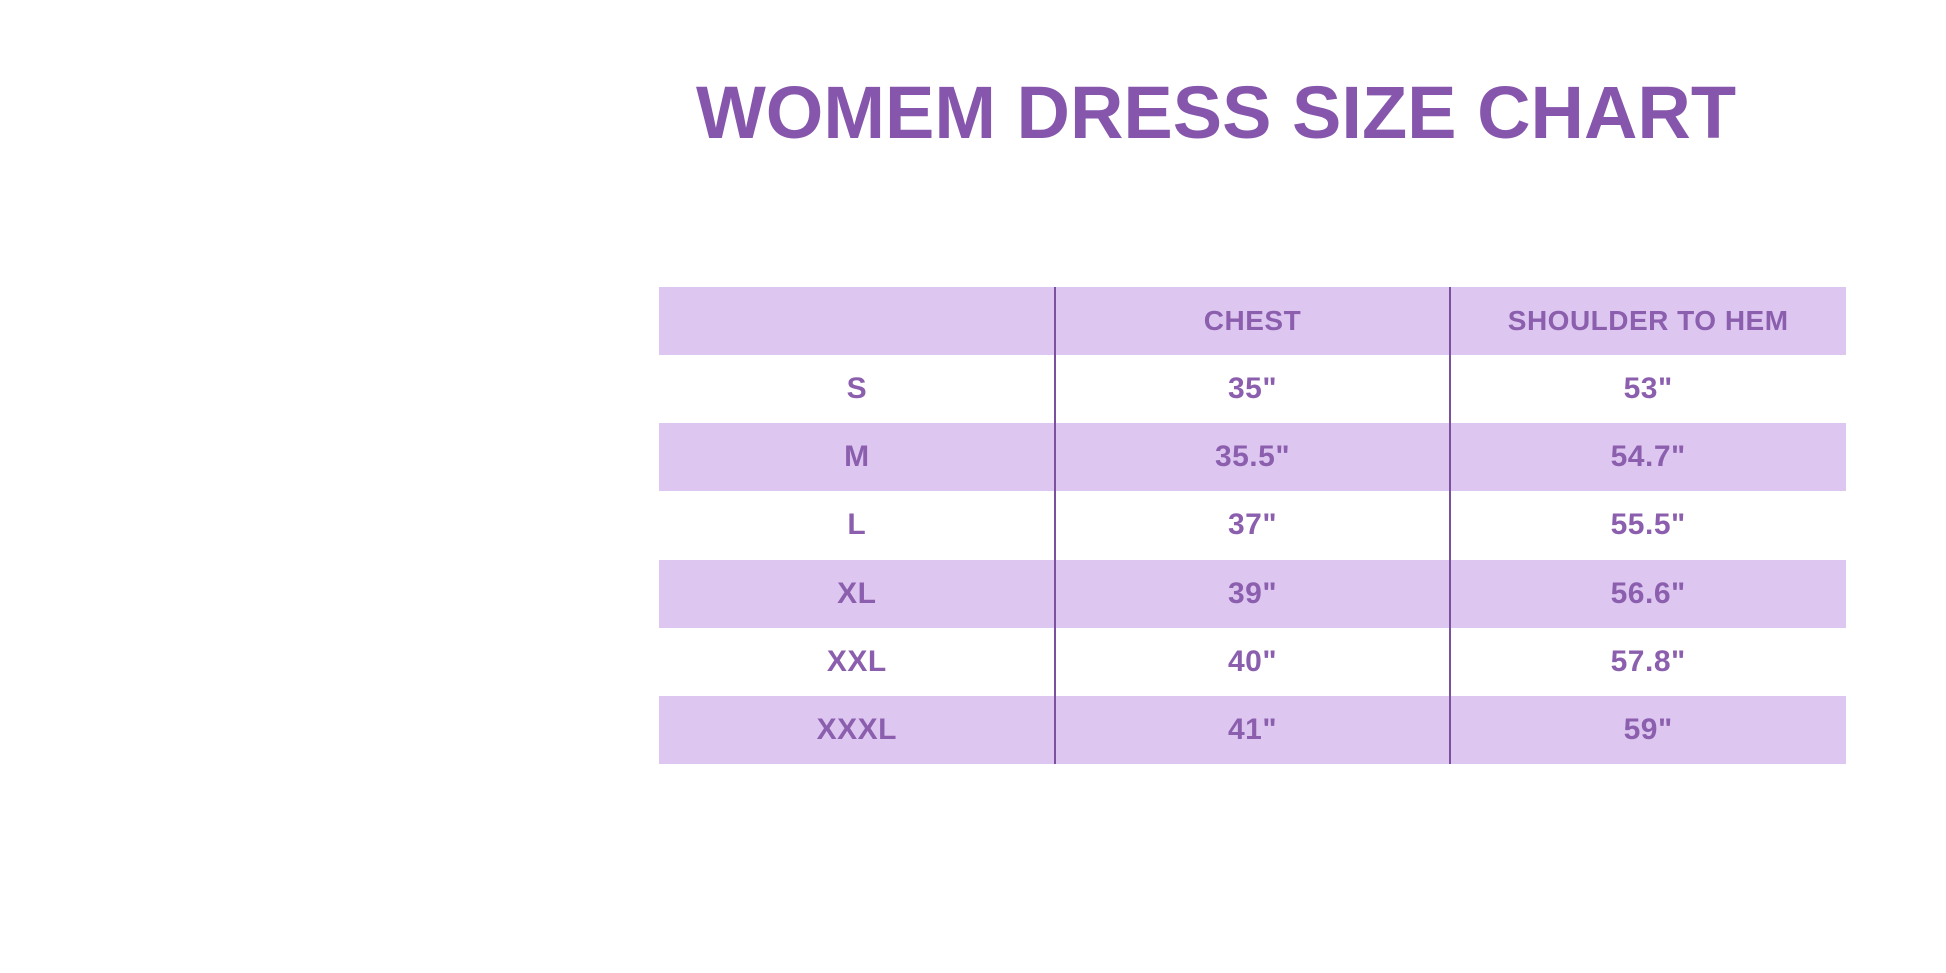  I want to click on cell-chest: 41", so click(1252, 729).